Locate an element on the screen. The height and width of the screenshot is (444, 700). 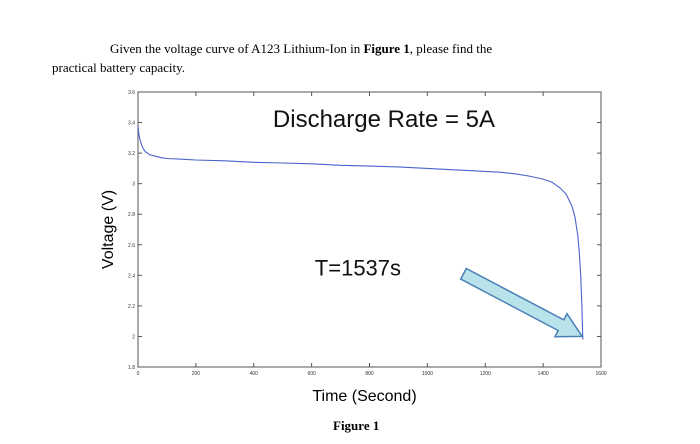
arrow-icon is located at coordinates (521, 302).